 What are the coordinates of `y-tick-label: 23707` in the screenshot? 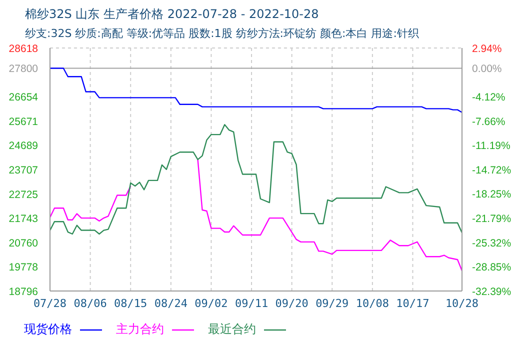 It's located at (23, 170).